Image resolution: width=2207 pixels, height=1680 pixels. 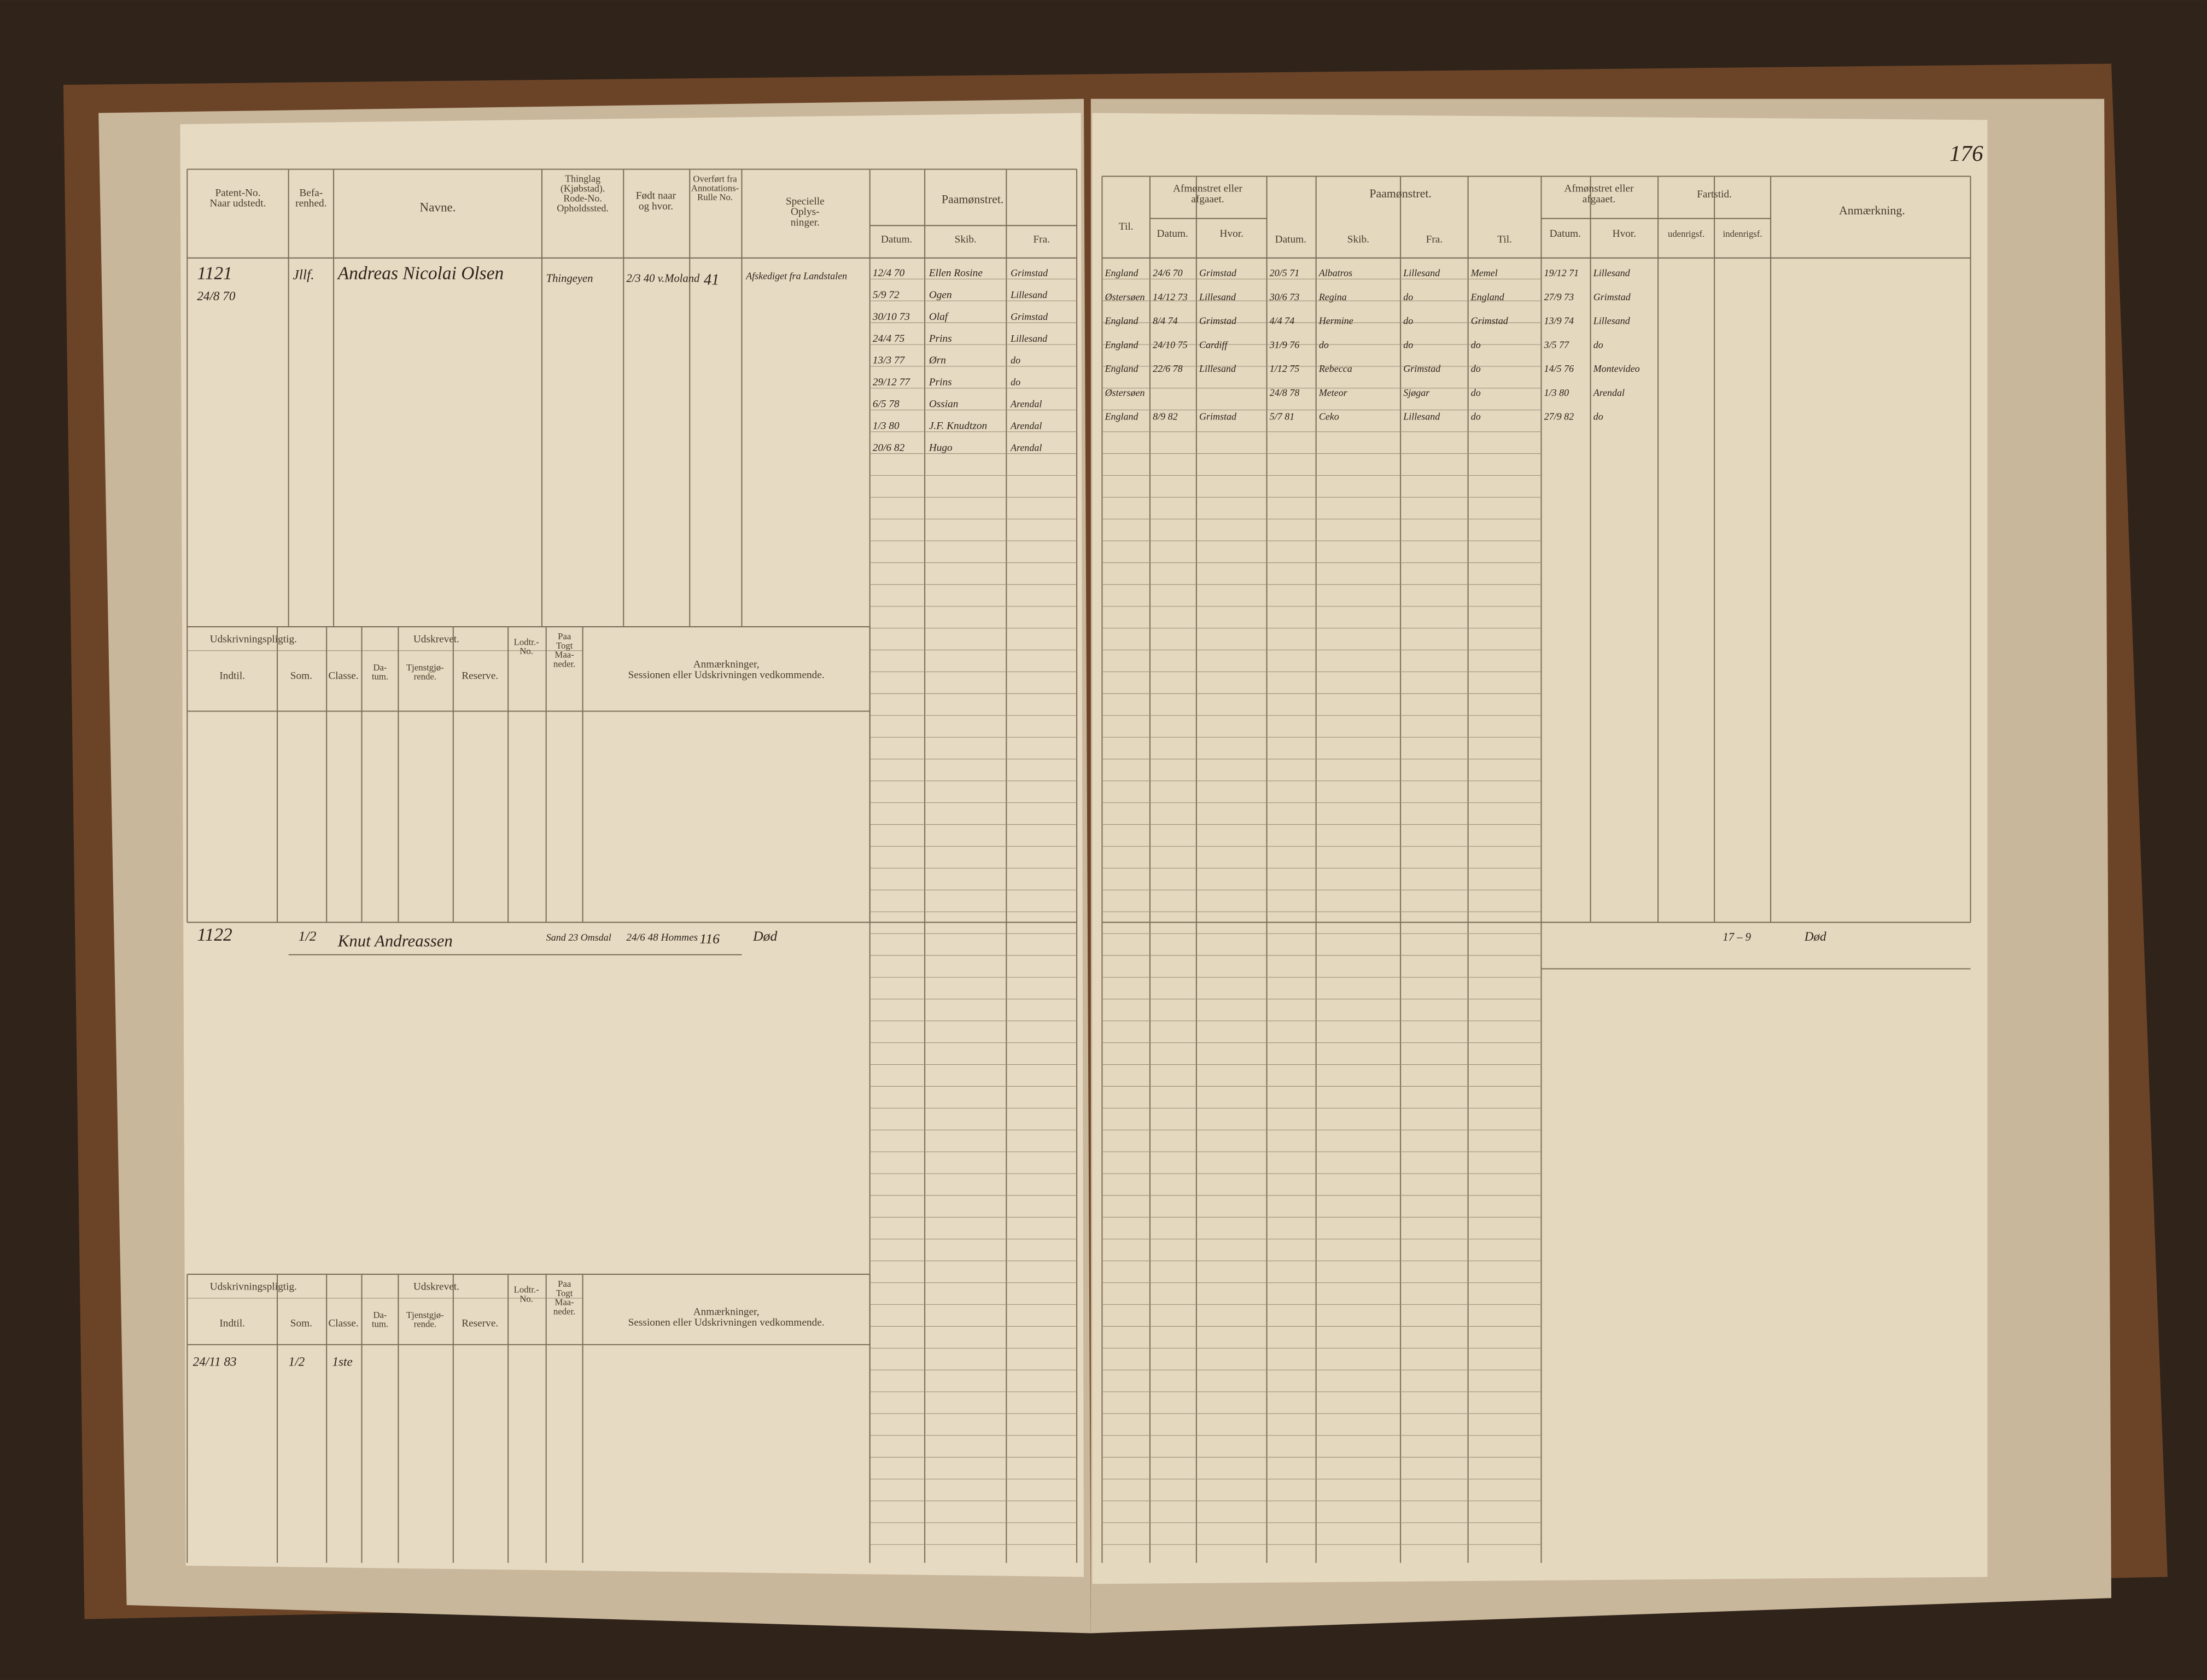 What do you see at coordinates (1168, 368) in the screenshot?
I see `handwriting: 22/6 78` at bounding box center [1168, 368].